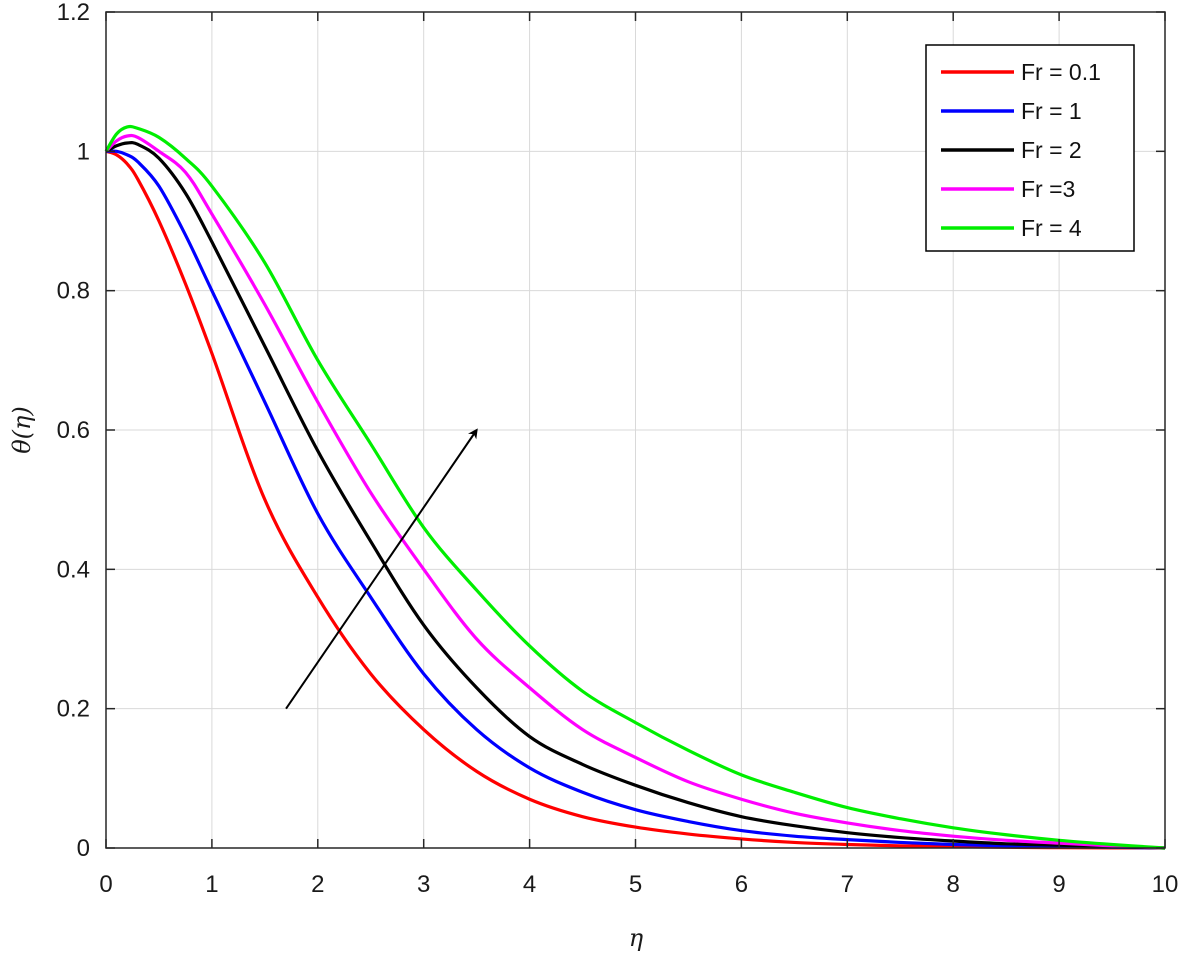  Describe the element at coordinates (73, 430) in the screenshot. I see `y-tick-label: 0.6` at that location.